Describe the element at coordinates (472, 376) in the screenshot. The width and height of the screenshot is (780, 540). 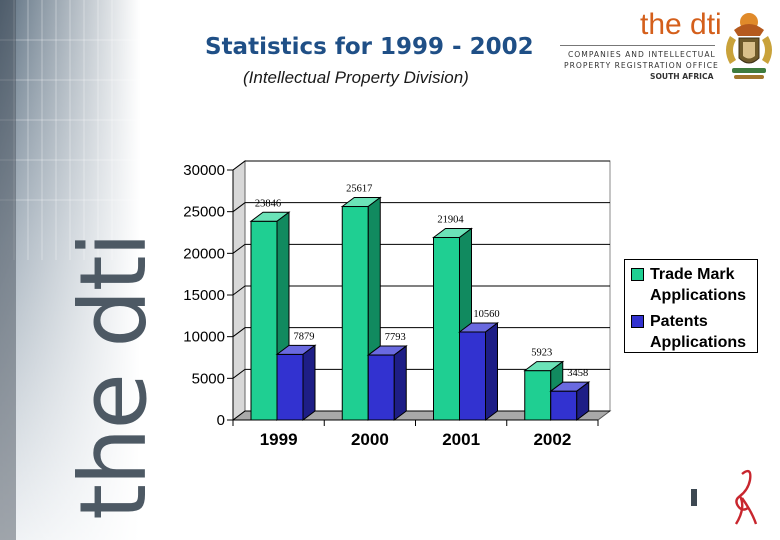
I see `bar-patents-2001` at that location.